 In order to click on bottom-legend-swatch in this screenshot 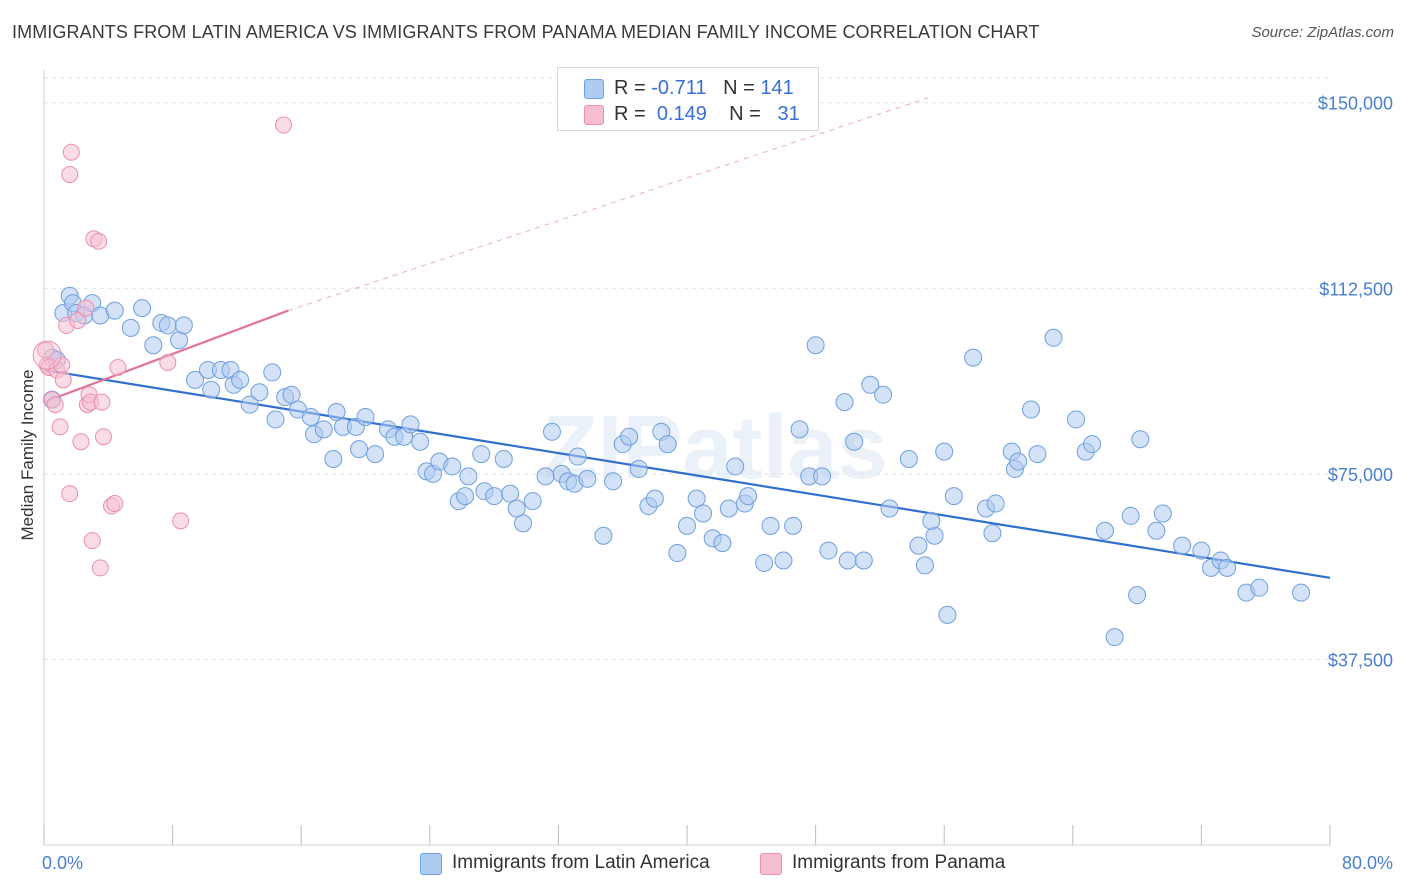, I will do `click(771, 864)`.